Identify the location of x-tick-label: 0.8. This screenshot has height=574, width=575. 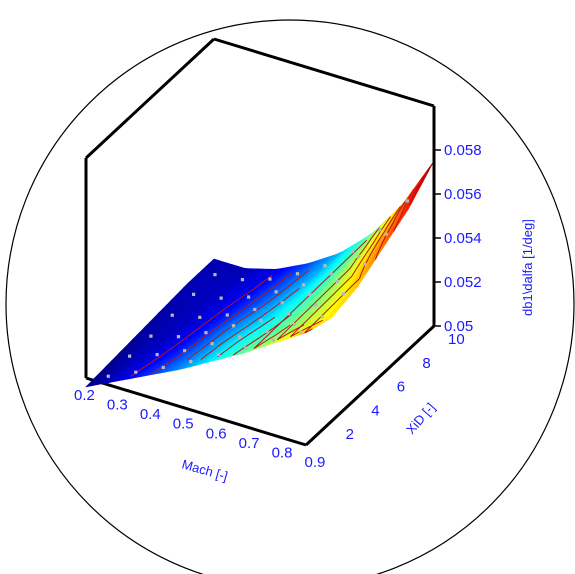
(282, 452).